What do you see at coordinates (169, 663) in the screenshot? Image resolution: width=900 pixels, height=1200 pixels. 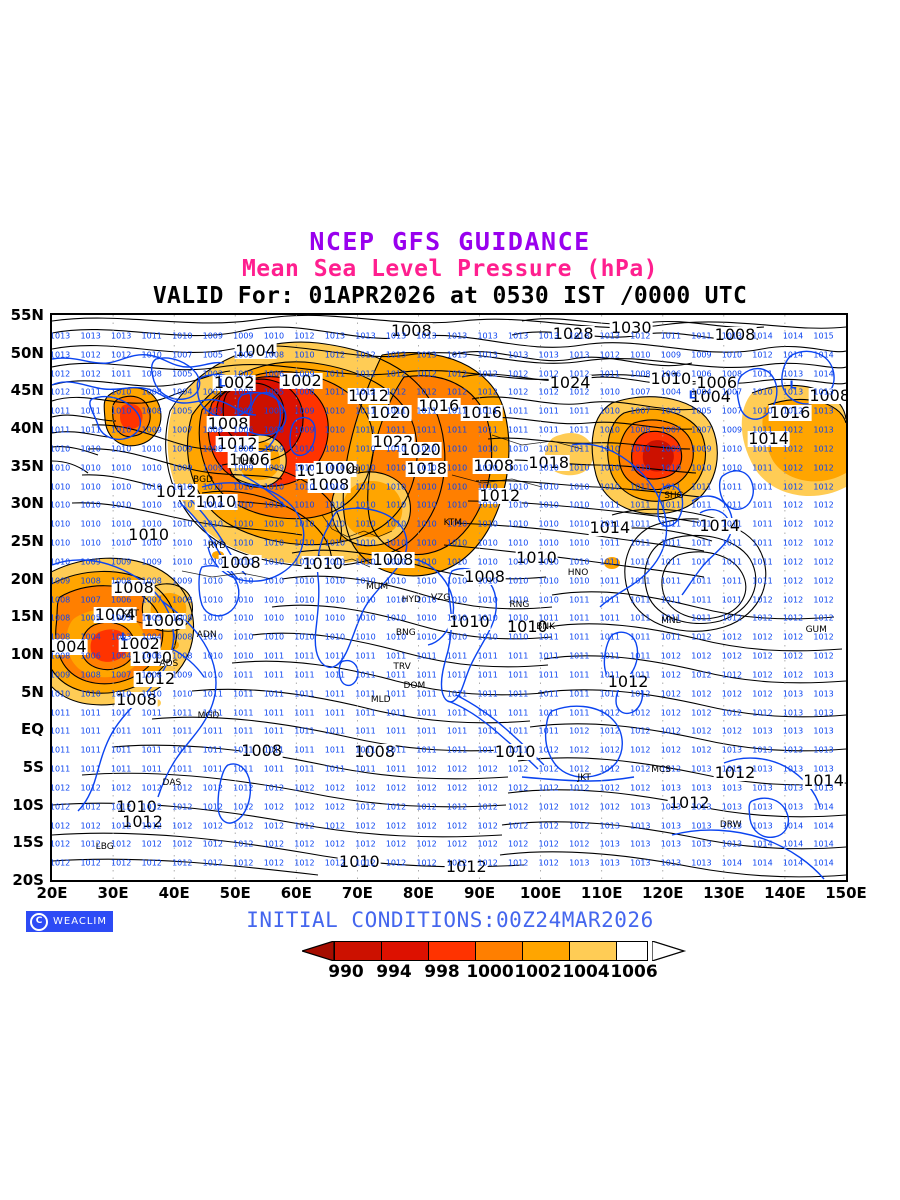 I see `station-label-ads: ADS` at bounding box center [169, 663].